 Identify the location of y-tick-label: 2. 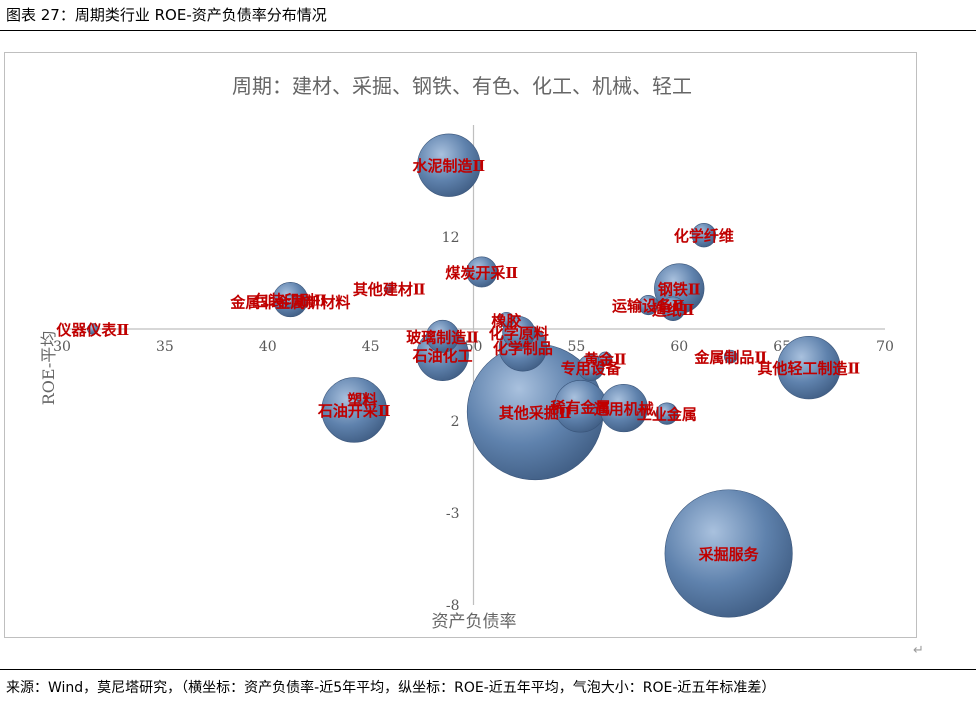
(455, 422).